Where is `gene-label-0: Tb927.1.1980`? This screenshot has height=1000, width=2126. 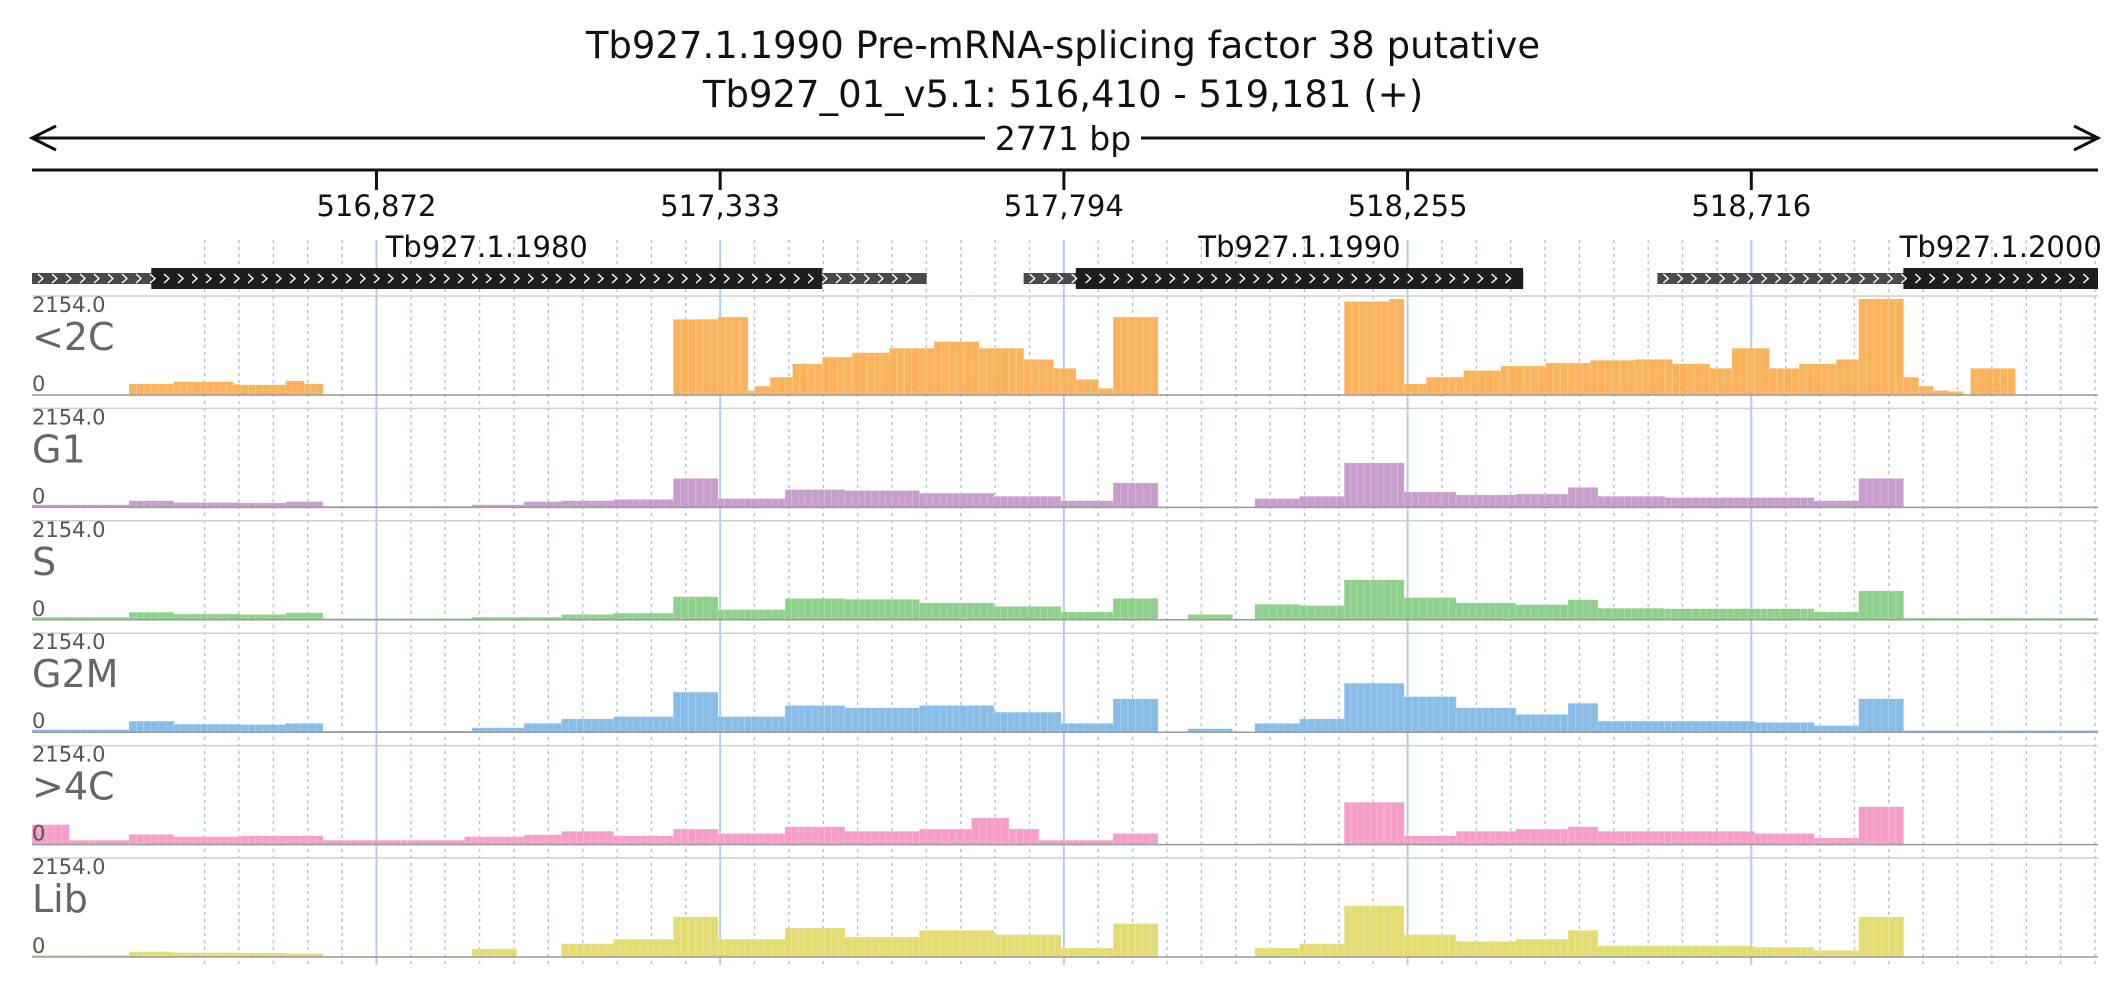 gene-label-0: Tb927.1.1980 is located at coordinates (486, 247).